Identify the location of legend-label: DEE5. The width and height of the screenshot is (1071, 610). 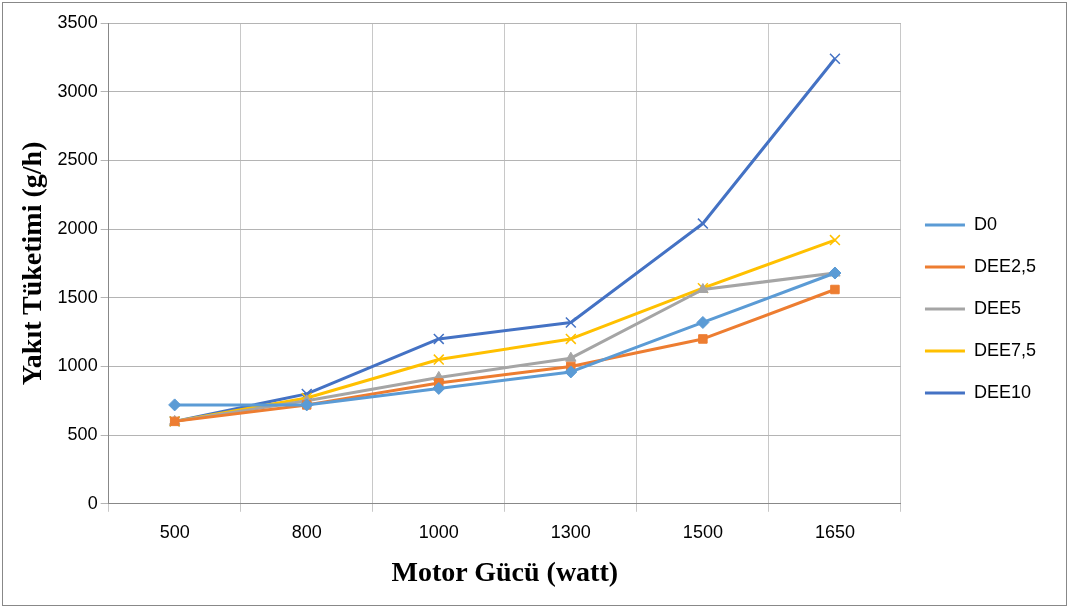
(997, 307).